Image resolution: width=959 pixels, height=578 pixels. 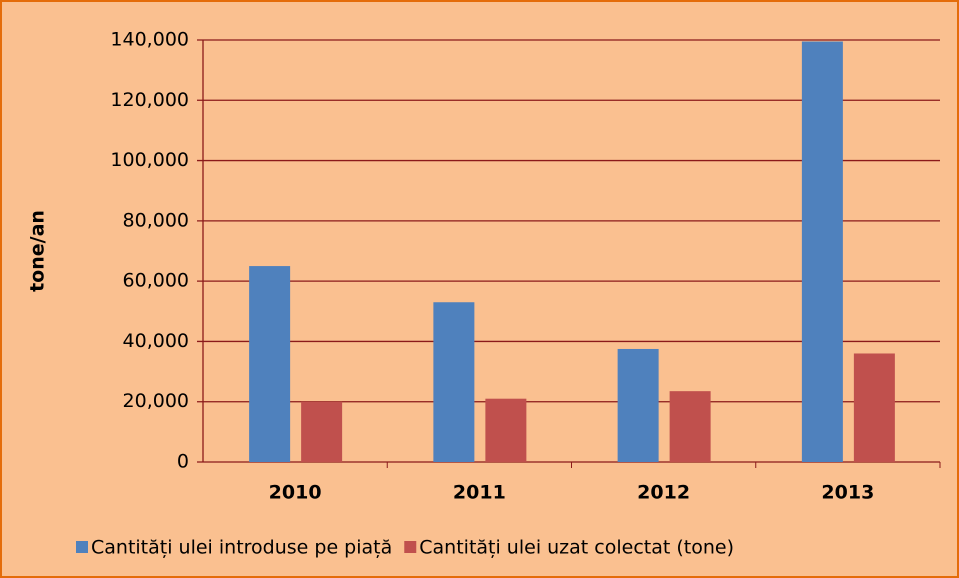 I want to click on legend-label: Cantități ulei uzat colectat (tone), so click(x=576, y=548).